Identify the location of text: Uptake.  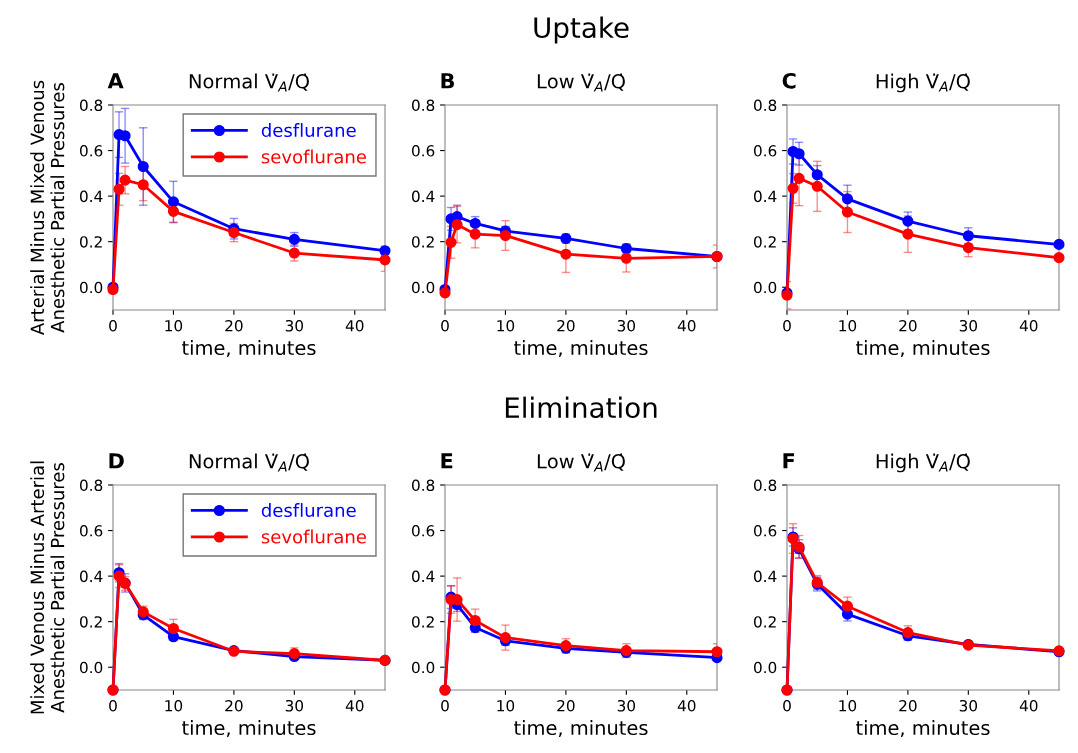
(581, 30).